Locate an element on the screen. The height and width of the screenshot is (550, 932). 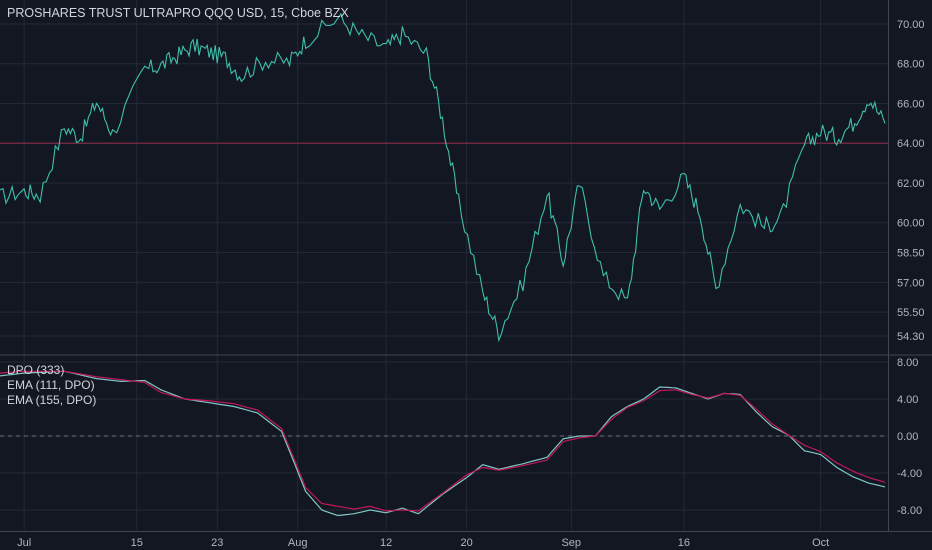
y-tick-label: 66.00 is located at coordinates (911, 104).